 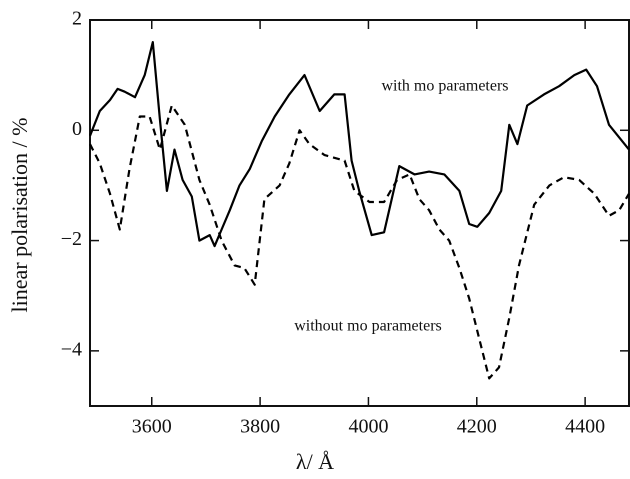 What do you see at coordinates (260, 427) in the screenshot?
I see `x-tick-label: 3800` at bounding box center [260, 427].